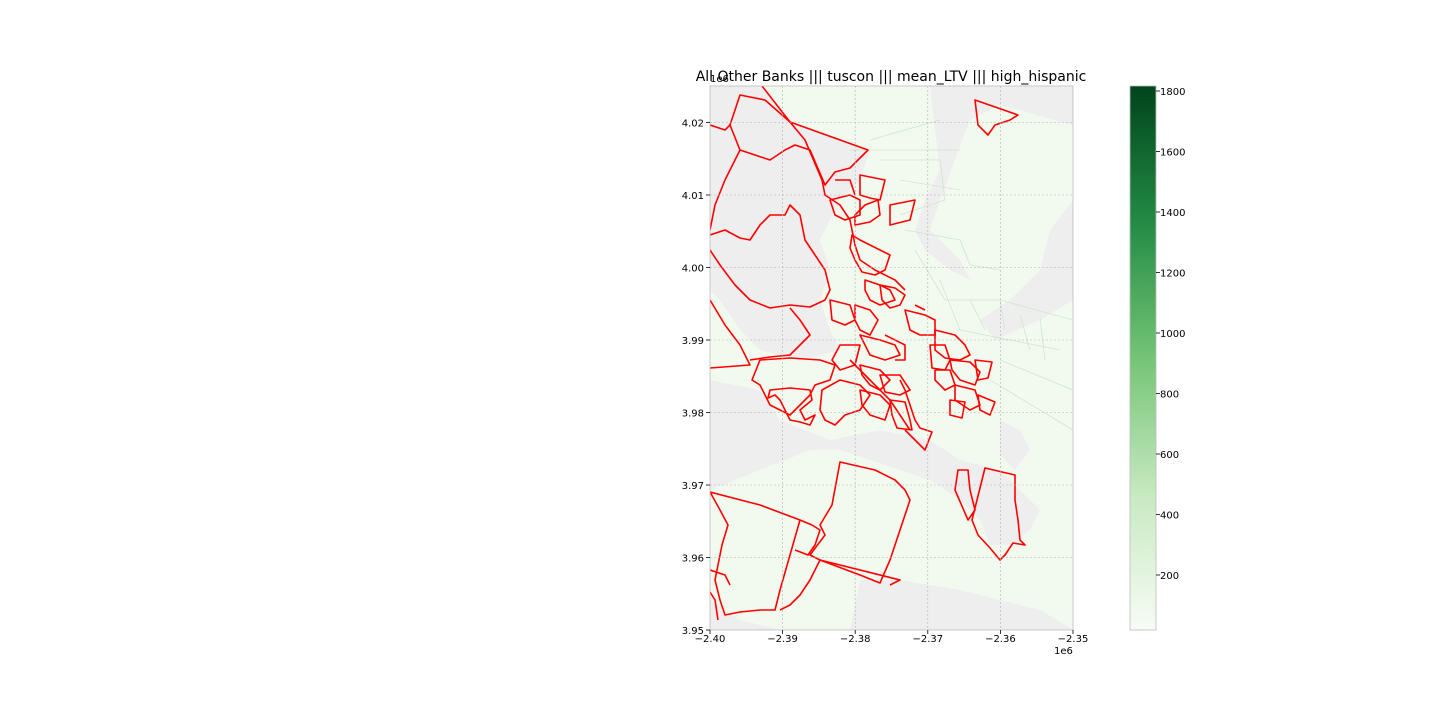 The image size is (1440, 720). I want to click on y-tick-label: 3.96, so click(693, 559).